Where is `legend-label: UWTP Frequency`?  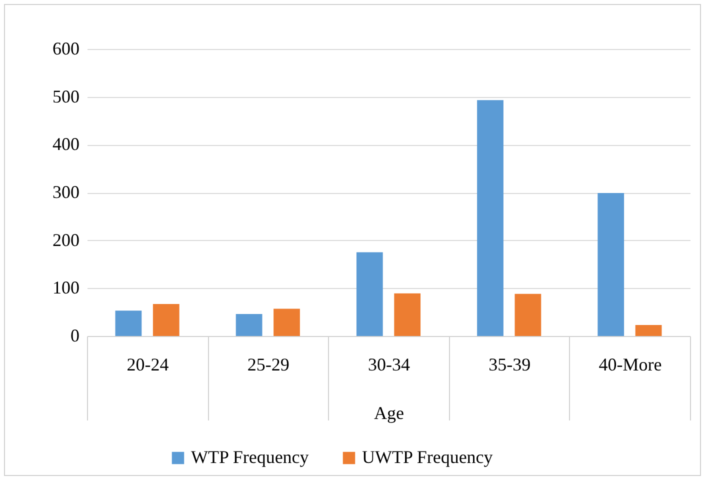
legend-label: UWTP Frequency is located at coordinates (427, 457).